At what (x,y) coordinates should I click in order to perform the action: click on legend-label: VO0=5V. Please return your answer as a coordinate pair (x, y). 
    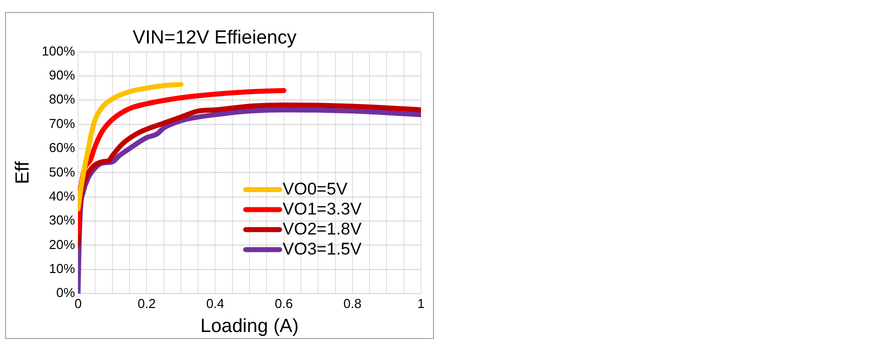
    Looking at the image, I should click on (315, 188).